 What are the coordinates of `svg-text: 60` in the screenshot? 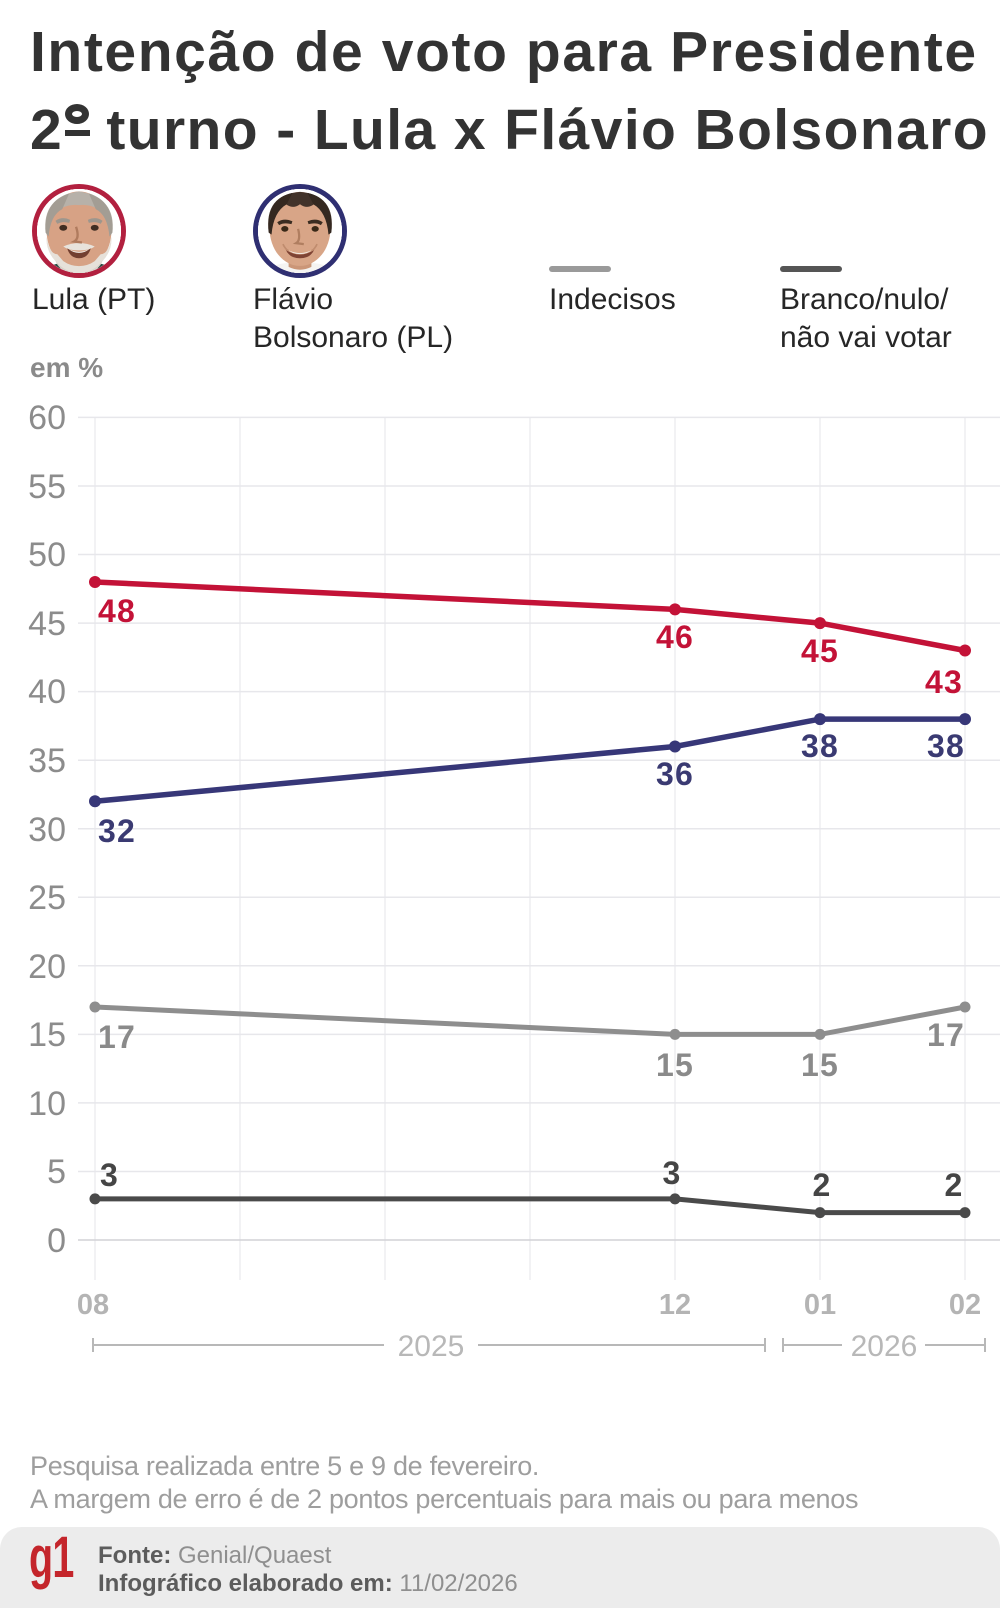 It's located at (47, 418).